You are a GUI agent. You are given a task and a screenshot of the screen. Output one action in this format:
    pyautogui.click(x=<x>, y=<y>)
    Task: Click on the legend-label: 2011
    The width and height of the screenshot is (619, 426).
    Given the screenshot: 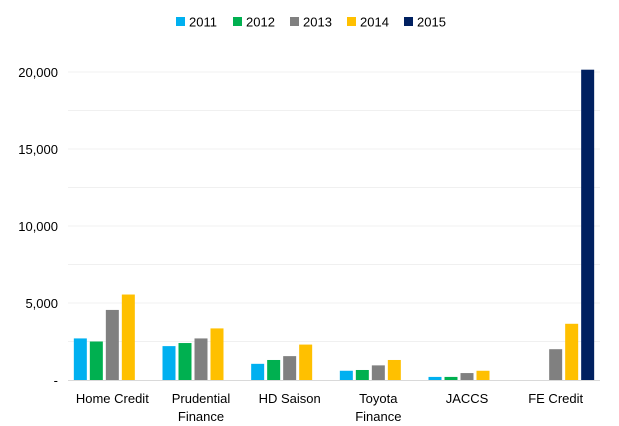 What is the action you would take?
    pyautogui.click(x=203, y=22)
    